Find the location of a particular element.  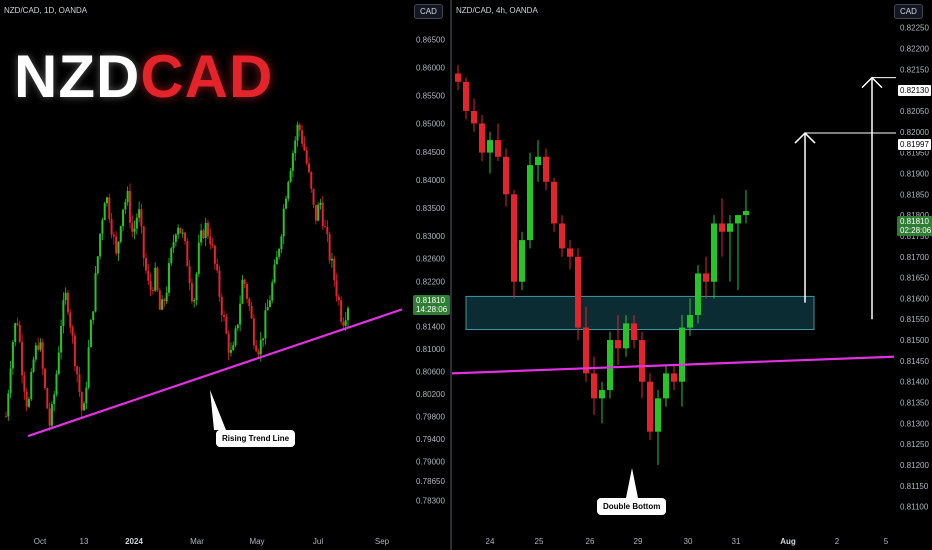

daily-currency-badge: CAD is located at coordinates (428, 11).